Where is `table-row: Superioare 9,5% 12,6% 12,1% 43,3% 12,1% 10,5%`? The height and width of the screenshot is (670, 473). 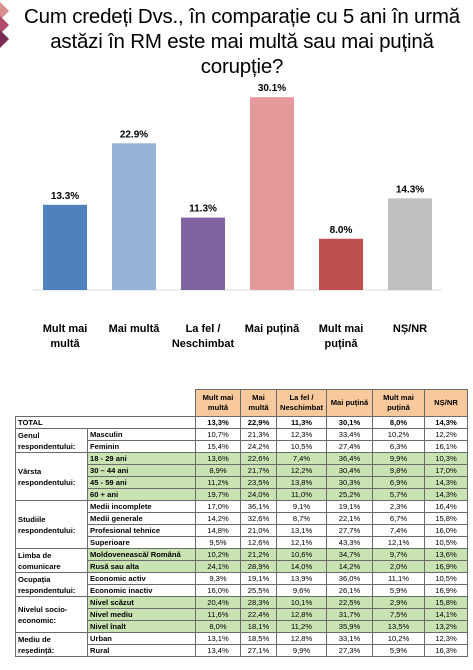 table-row: Superioare 9,5% 12,6% 12,1% 43,3% 12,1% 10,5% is located at coordinates (242, 542).